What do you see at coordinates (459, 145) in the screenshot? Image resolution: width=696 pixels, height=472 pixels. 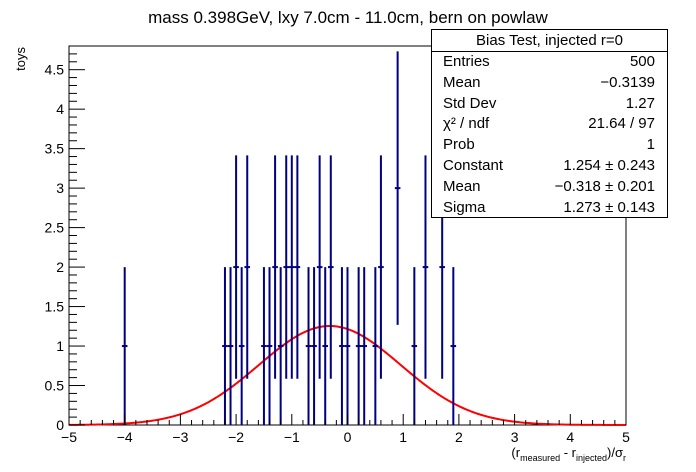 I see `stats-label: Prob` at bounding box center [459, 145].